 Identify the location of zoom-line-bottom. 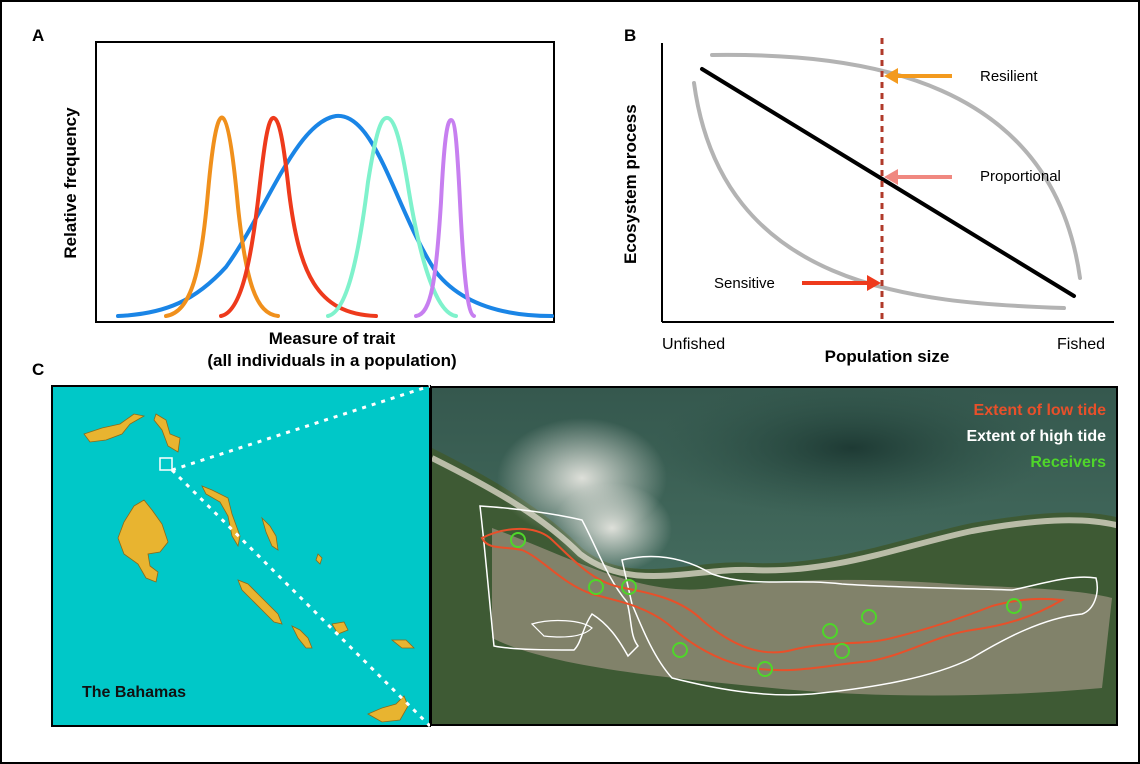
(301, 598).